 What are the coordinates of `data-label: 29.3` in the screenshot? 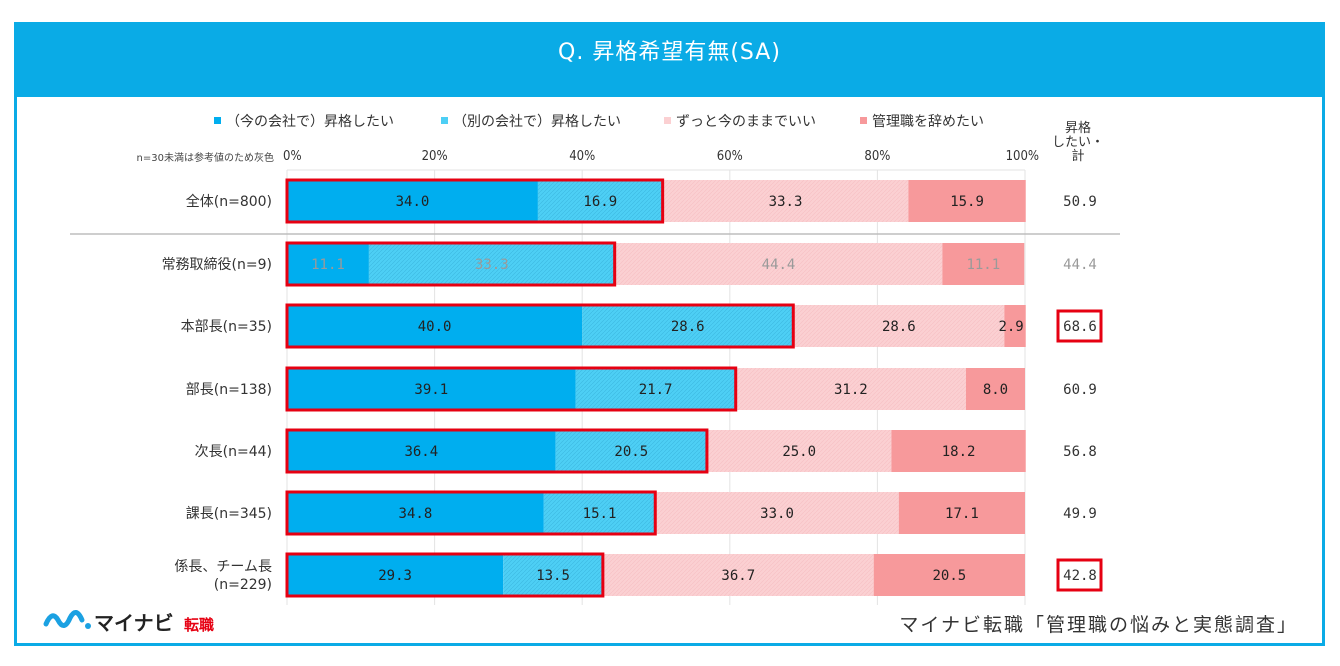 It's located at (395, 576).